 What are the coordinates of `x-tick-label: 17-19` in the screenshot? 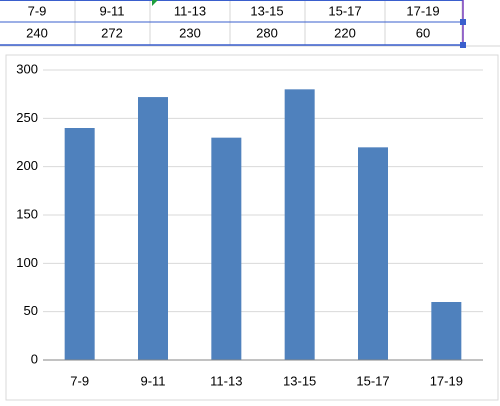 It's located at (446, 380).